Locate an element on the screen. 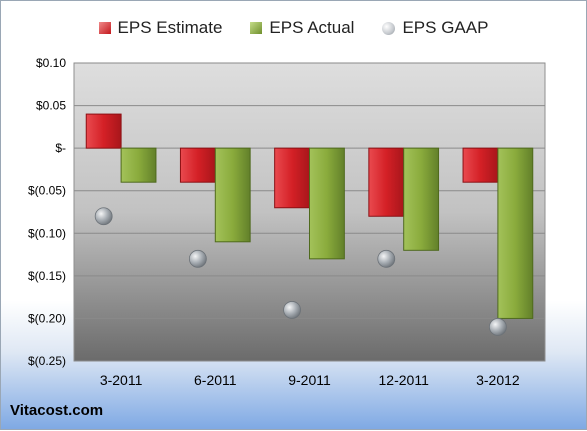 The image size is (587, 431). legend-item-eps-gaap: EPS GAAP is located at coordinates (435, 28).